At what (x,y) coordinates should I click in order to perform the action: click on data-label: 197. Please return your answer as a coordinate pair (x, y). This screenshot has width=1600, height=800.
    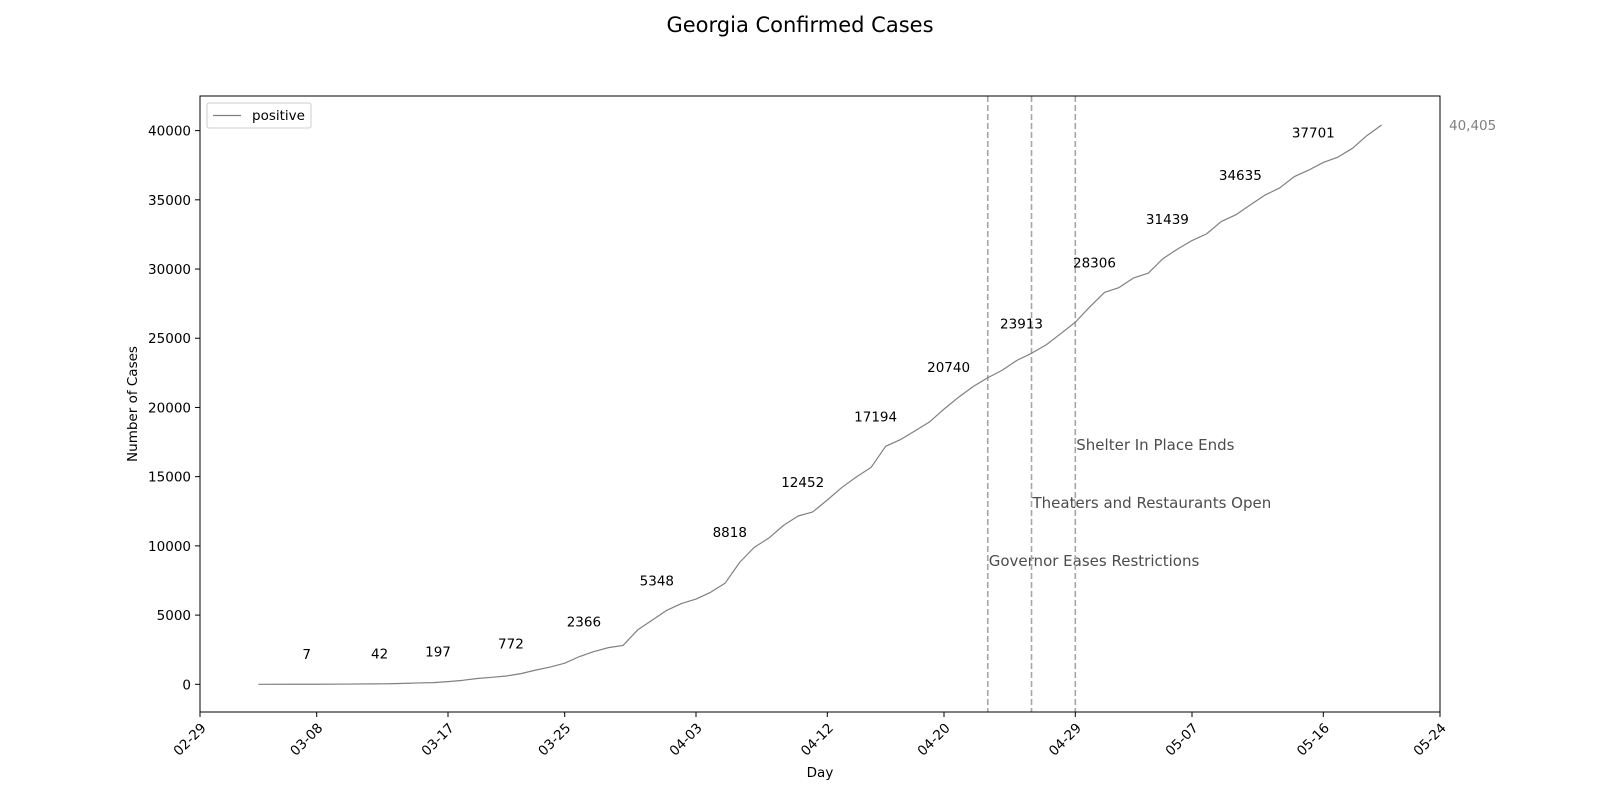
    Looking at the image, I should click on (438, 653).